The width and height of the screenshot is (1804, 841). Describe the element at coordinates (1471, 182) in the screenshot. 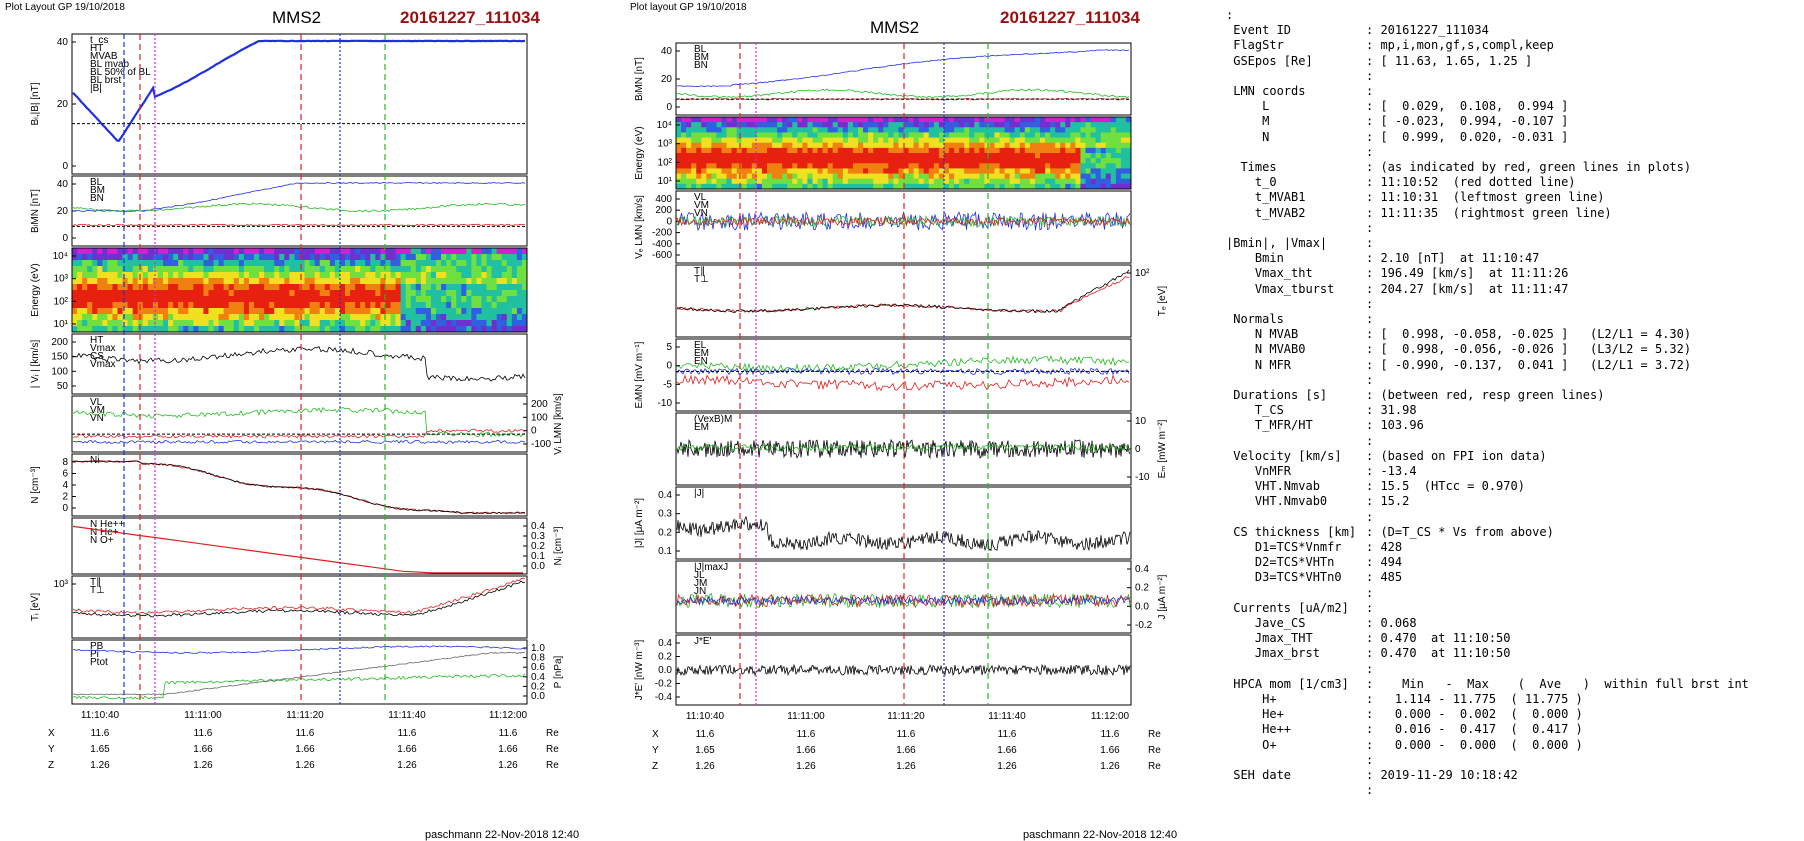

I see `info-value: : 11:10:52 (red dotted line)` at that location.